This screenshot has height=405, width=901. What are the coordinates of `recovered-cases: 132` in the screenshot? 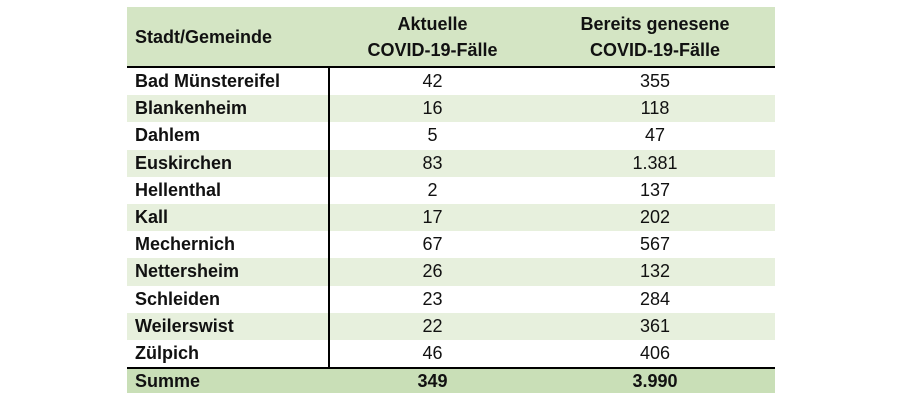 It's located at (655, 271).